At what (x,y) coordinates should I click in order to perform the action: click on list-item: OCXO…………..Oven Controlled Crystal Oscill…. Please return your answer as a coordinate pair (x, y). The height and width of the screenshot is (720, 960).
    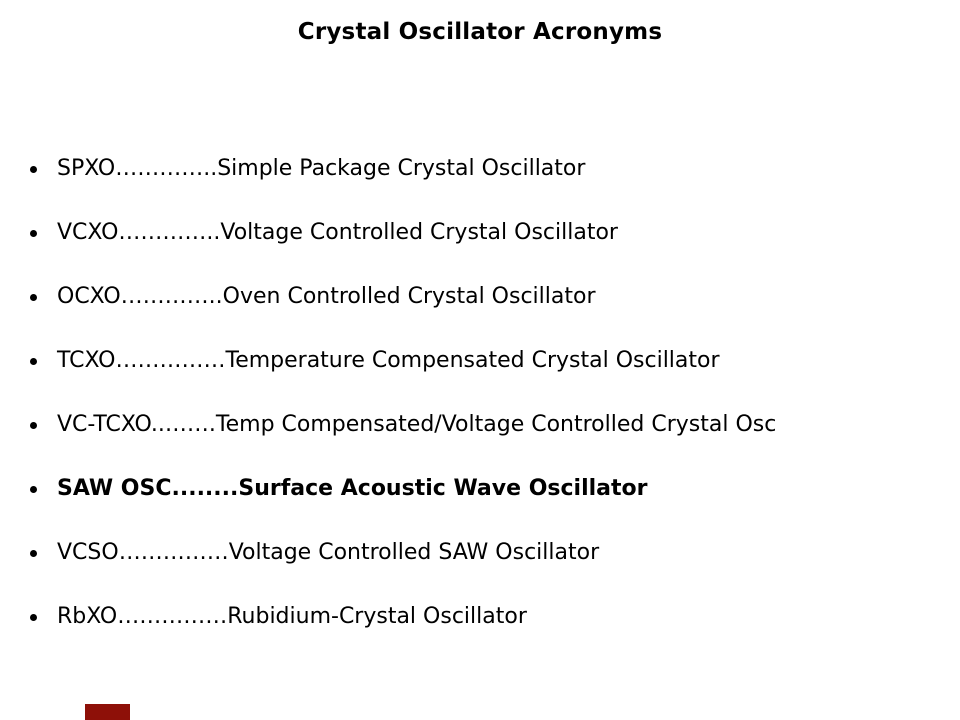
    Looking at the image, I should click on (490, 296).